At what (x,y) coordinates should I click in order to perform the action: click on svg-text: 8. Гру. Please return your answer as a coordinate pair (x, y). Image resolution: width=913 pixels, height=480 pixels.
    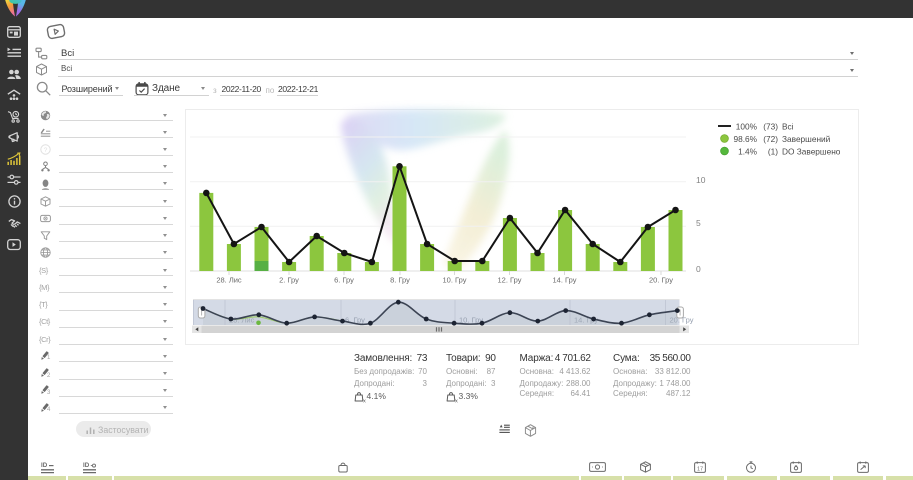
    Looking at the image, I should click on (400, 280).